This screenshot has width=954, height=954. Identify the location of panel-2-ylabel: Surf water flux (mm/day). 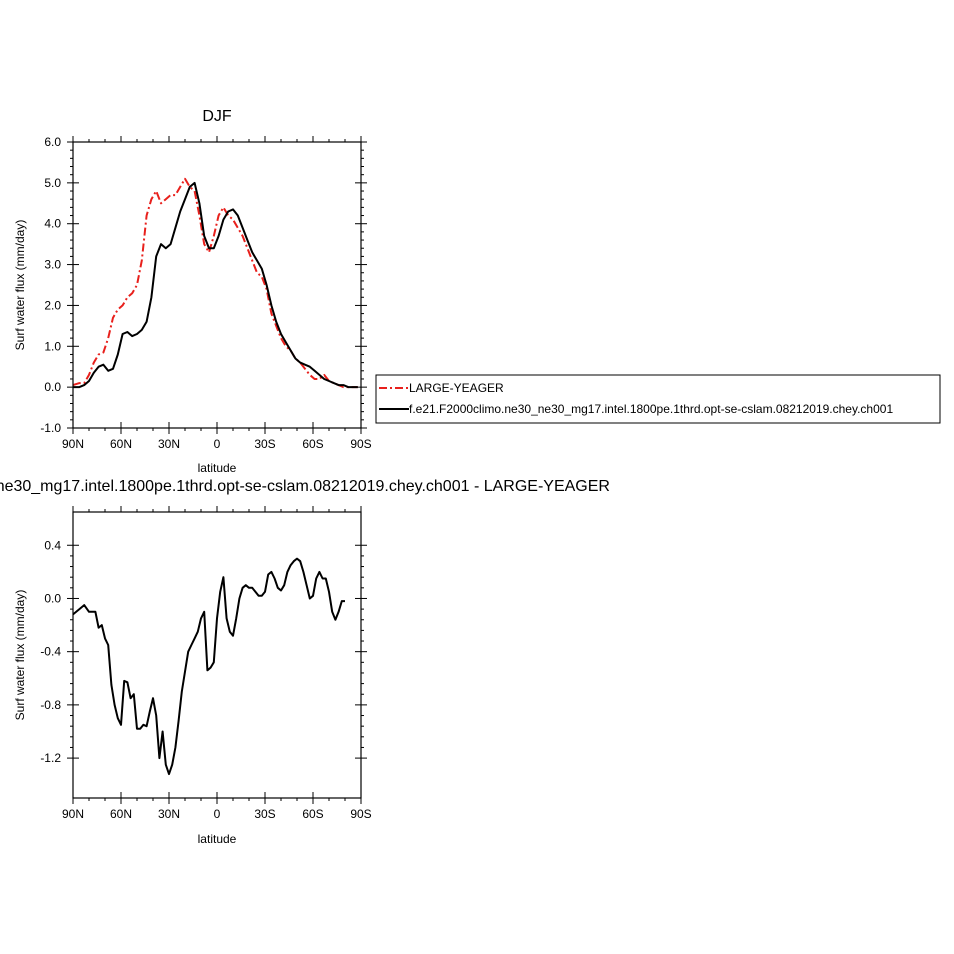
(20, 655).